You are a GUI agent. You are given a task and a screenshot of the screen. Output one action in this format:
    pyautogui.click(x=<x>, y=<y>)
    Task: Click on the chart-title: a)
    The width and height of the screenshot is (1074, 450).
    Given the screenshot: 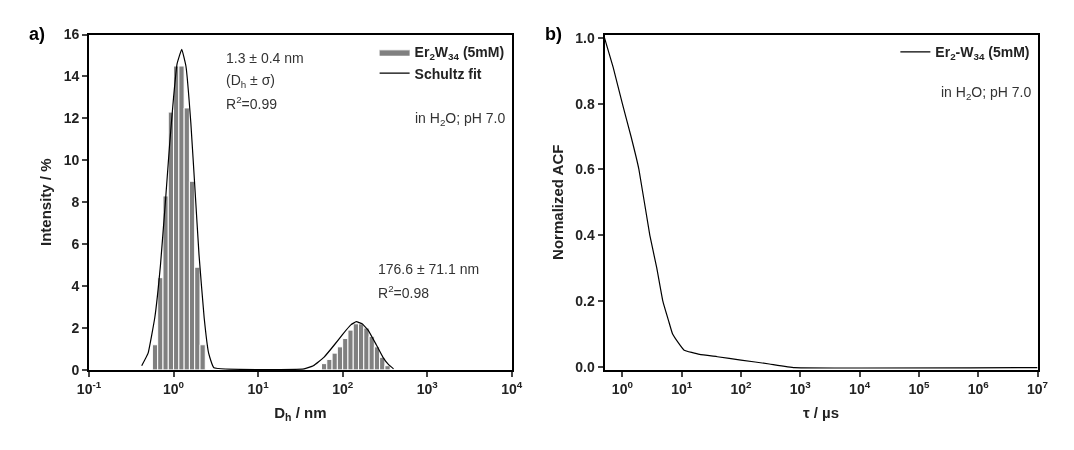 What is the action you would take?
    pyautogui.click(x=37, y=34)
    